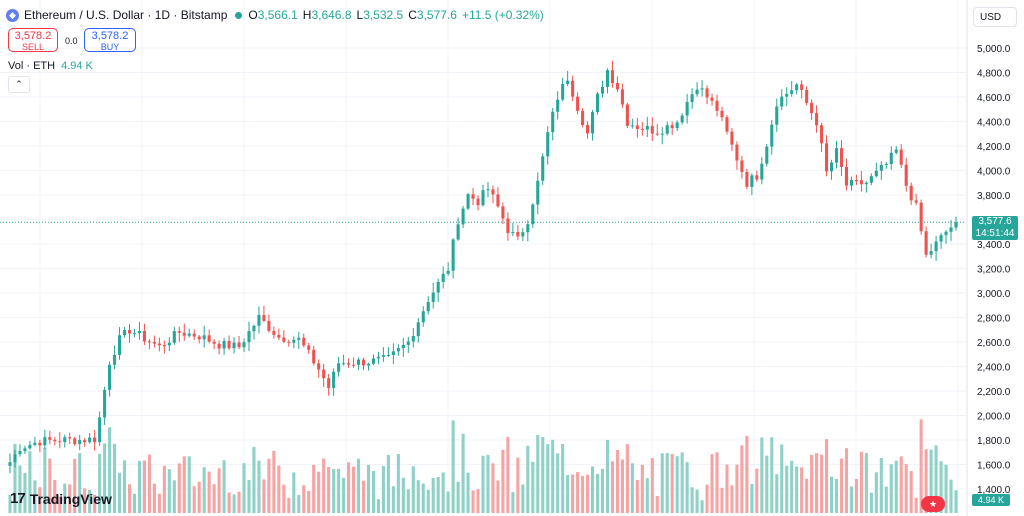 This screenshot has height=516, width=1024. Describe the element at coordinates (77, 66) in the screenshot. I see `volume-legend-value: 4.94 K` at that location.